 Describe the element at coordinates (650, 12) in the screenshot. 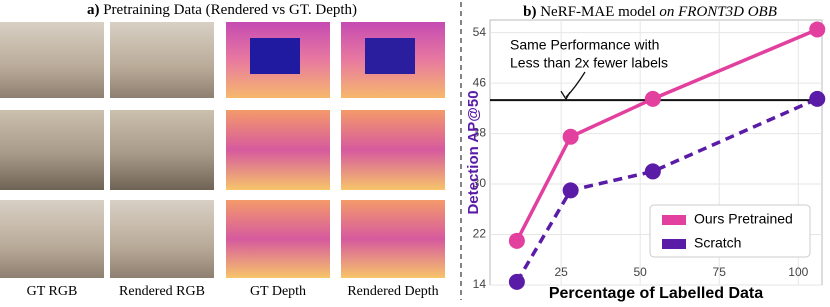

I see `chart-title: b) NeRF-MAE model on FRONT3D OBB` at that location.